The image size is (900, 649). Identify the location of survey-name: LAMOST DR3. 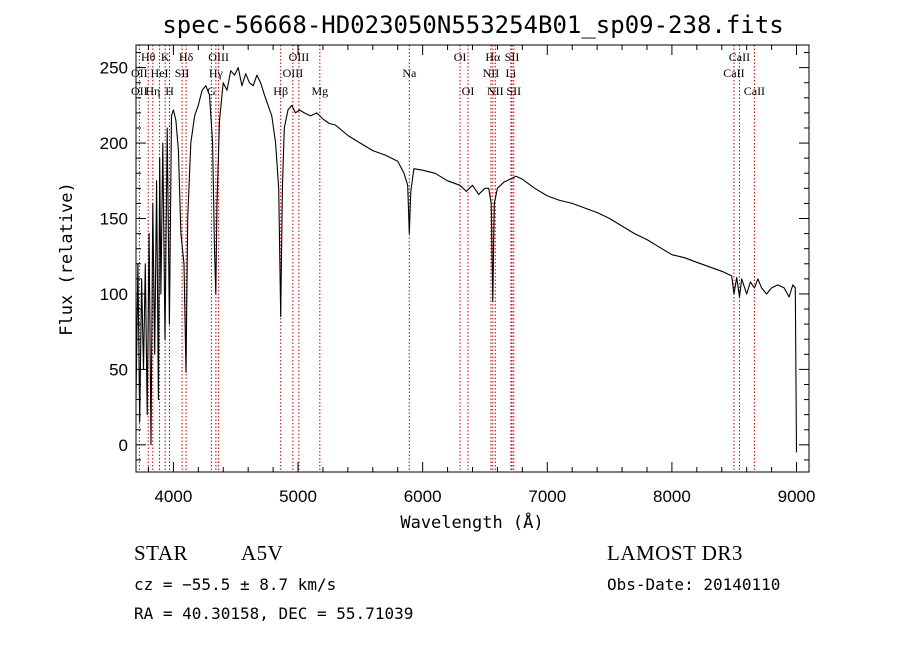
(675, 553).